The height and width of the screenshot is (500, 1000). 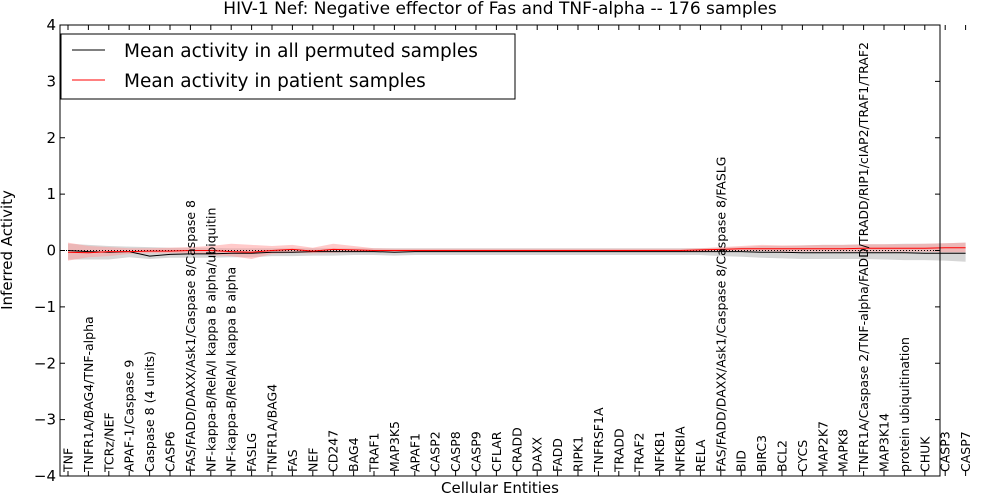 What do you see at coordinates (51, 194) in the screenshot?
I see `y-tick-label: 1` at bounding box center [51, 194].